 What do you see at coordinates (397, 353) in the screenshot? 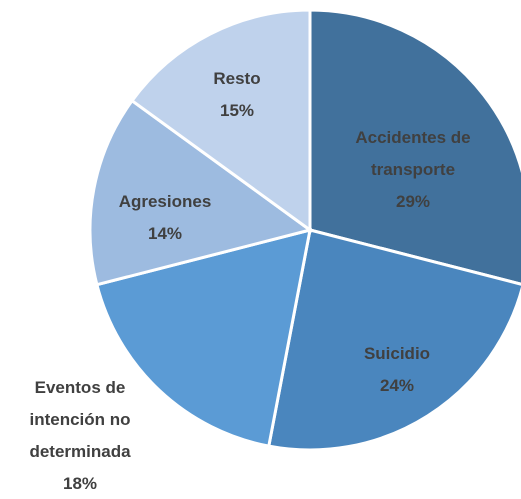
I see `category-label: Suicidio` at bounding box center [397, 353].